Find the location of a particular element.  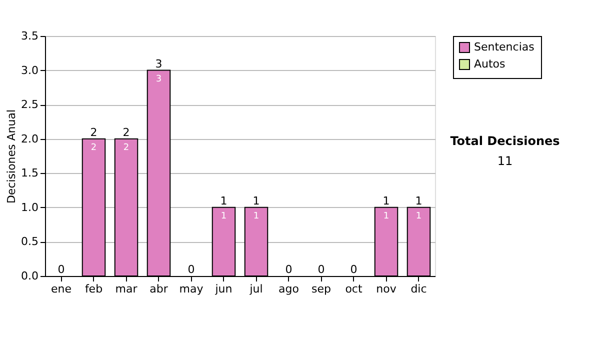

x-tick-label: mar is located at coordinates (126, 289).